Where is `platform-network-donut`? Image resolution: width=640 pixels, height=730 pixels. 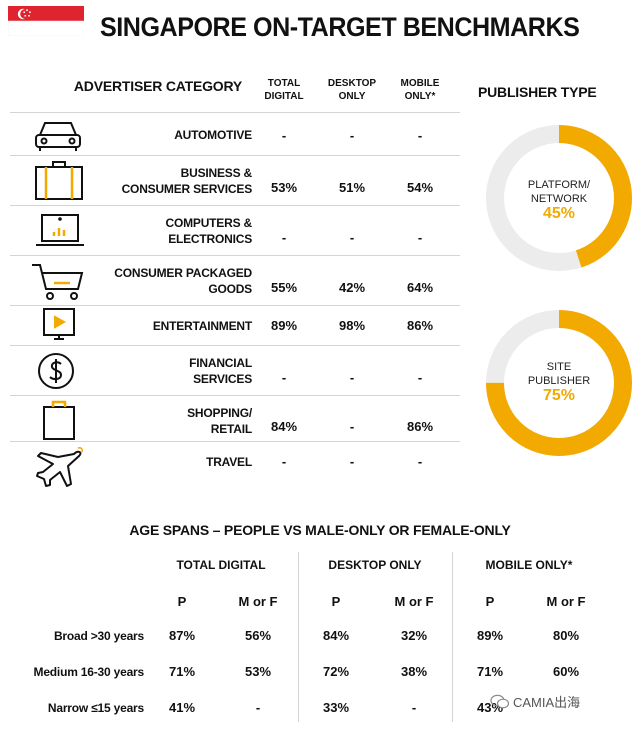 platform-network-donut is located at coordinates (559, 198).